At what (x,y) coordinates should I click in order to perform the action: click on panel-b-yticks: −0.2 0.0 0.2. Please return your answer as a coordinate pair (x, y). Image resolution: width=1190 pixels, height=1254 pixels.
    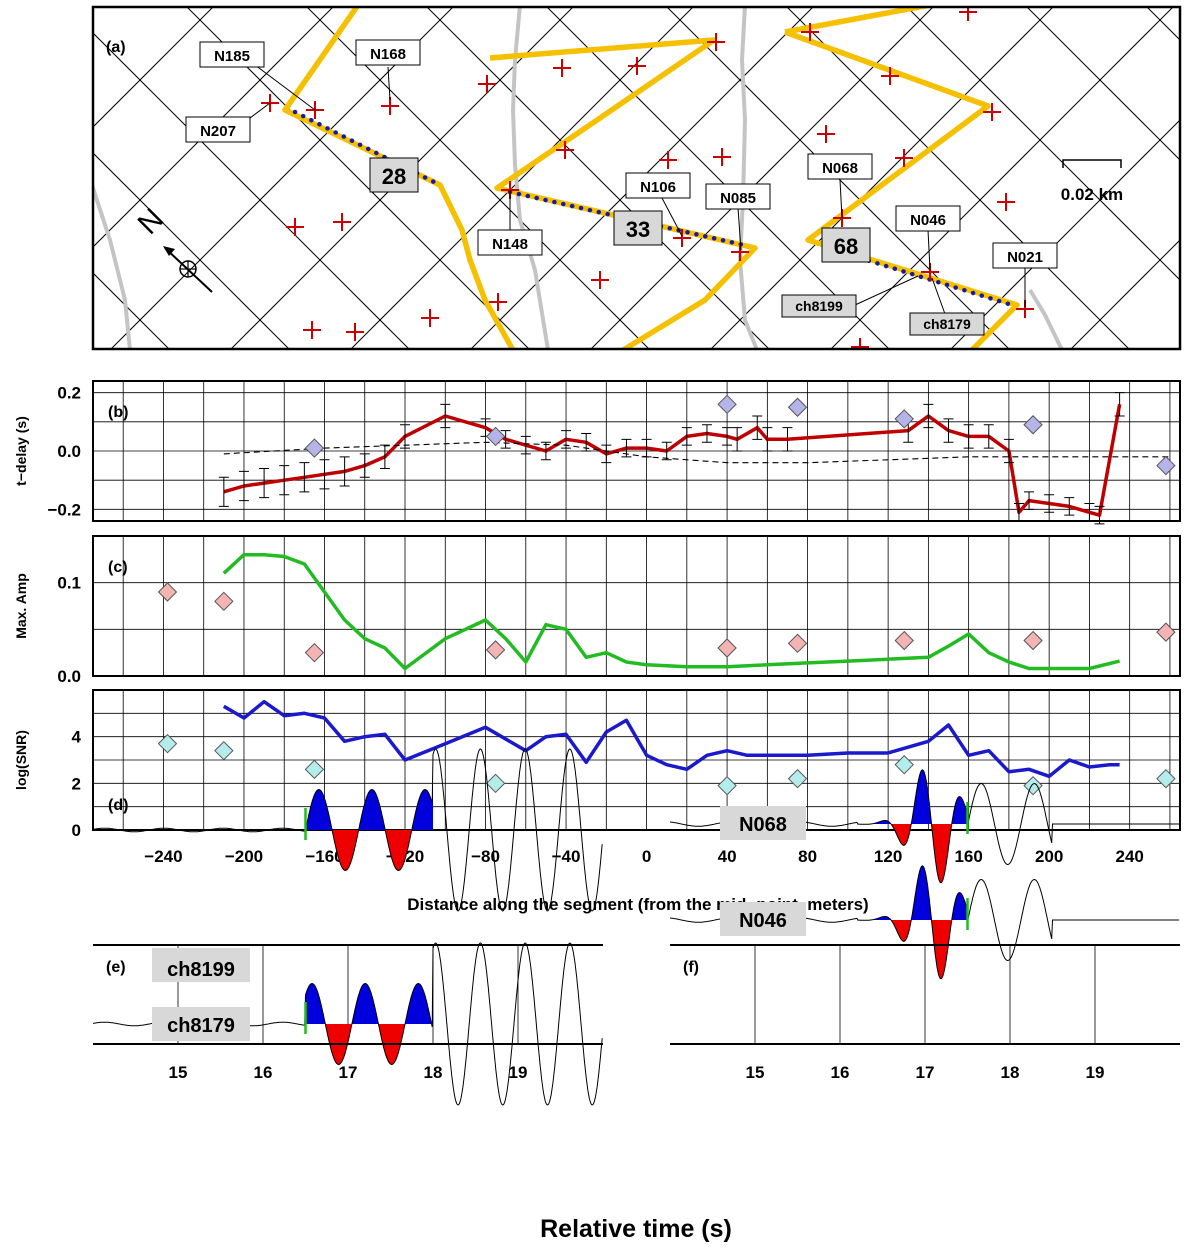
    Looking at the image, I should click on (64, 452).